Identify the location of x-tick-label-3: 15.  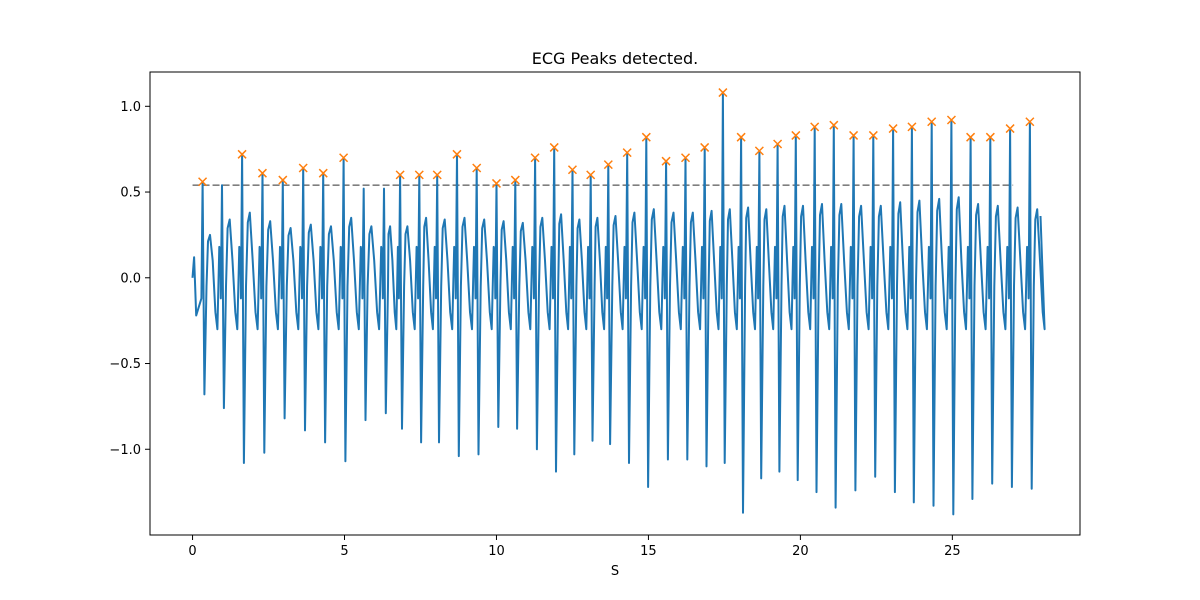
(648, 551).